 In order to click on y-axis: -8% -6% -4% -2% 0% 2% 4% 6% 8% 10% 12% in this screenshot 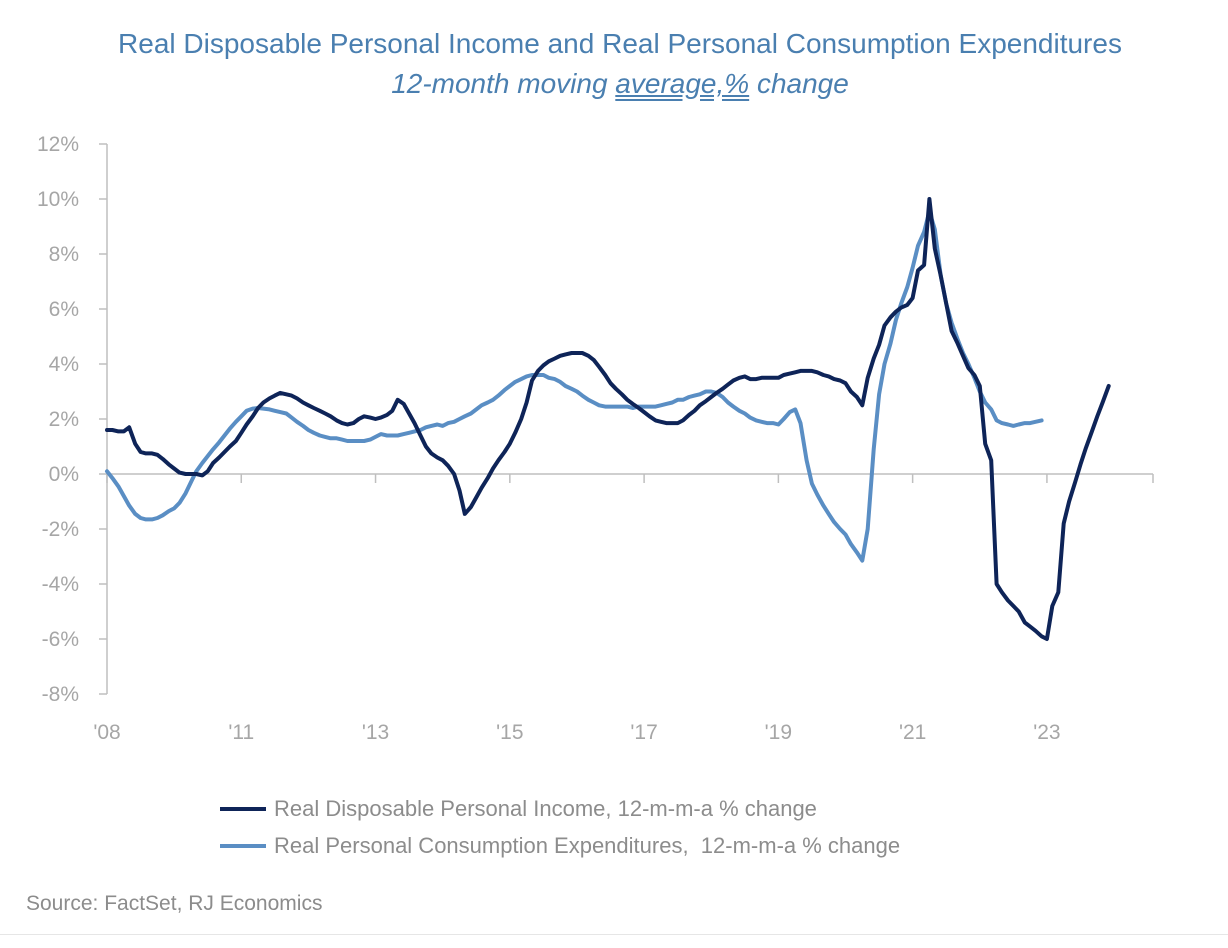, I will do `click(72, 419)`.